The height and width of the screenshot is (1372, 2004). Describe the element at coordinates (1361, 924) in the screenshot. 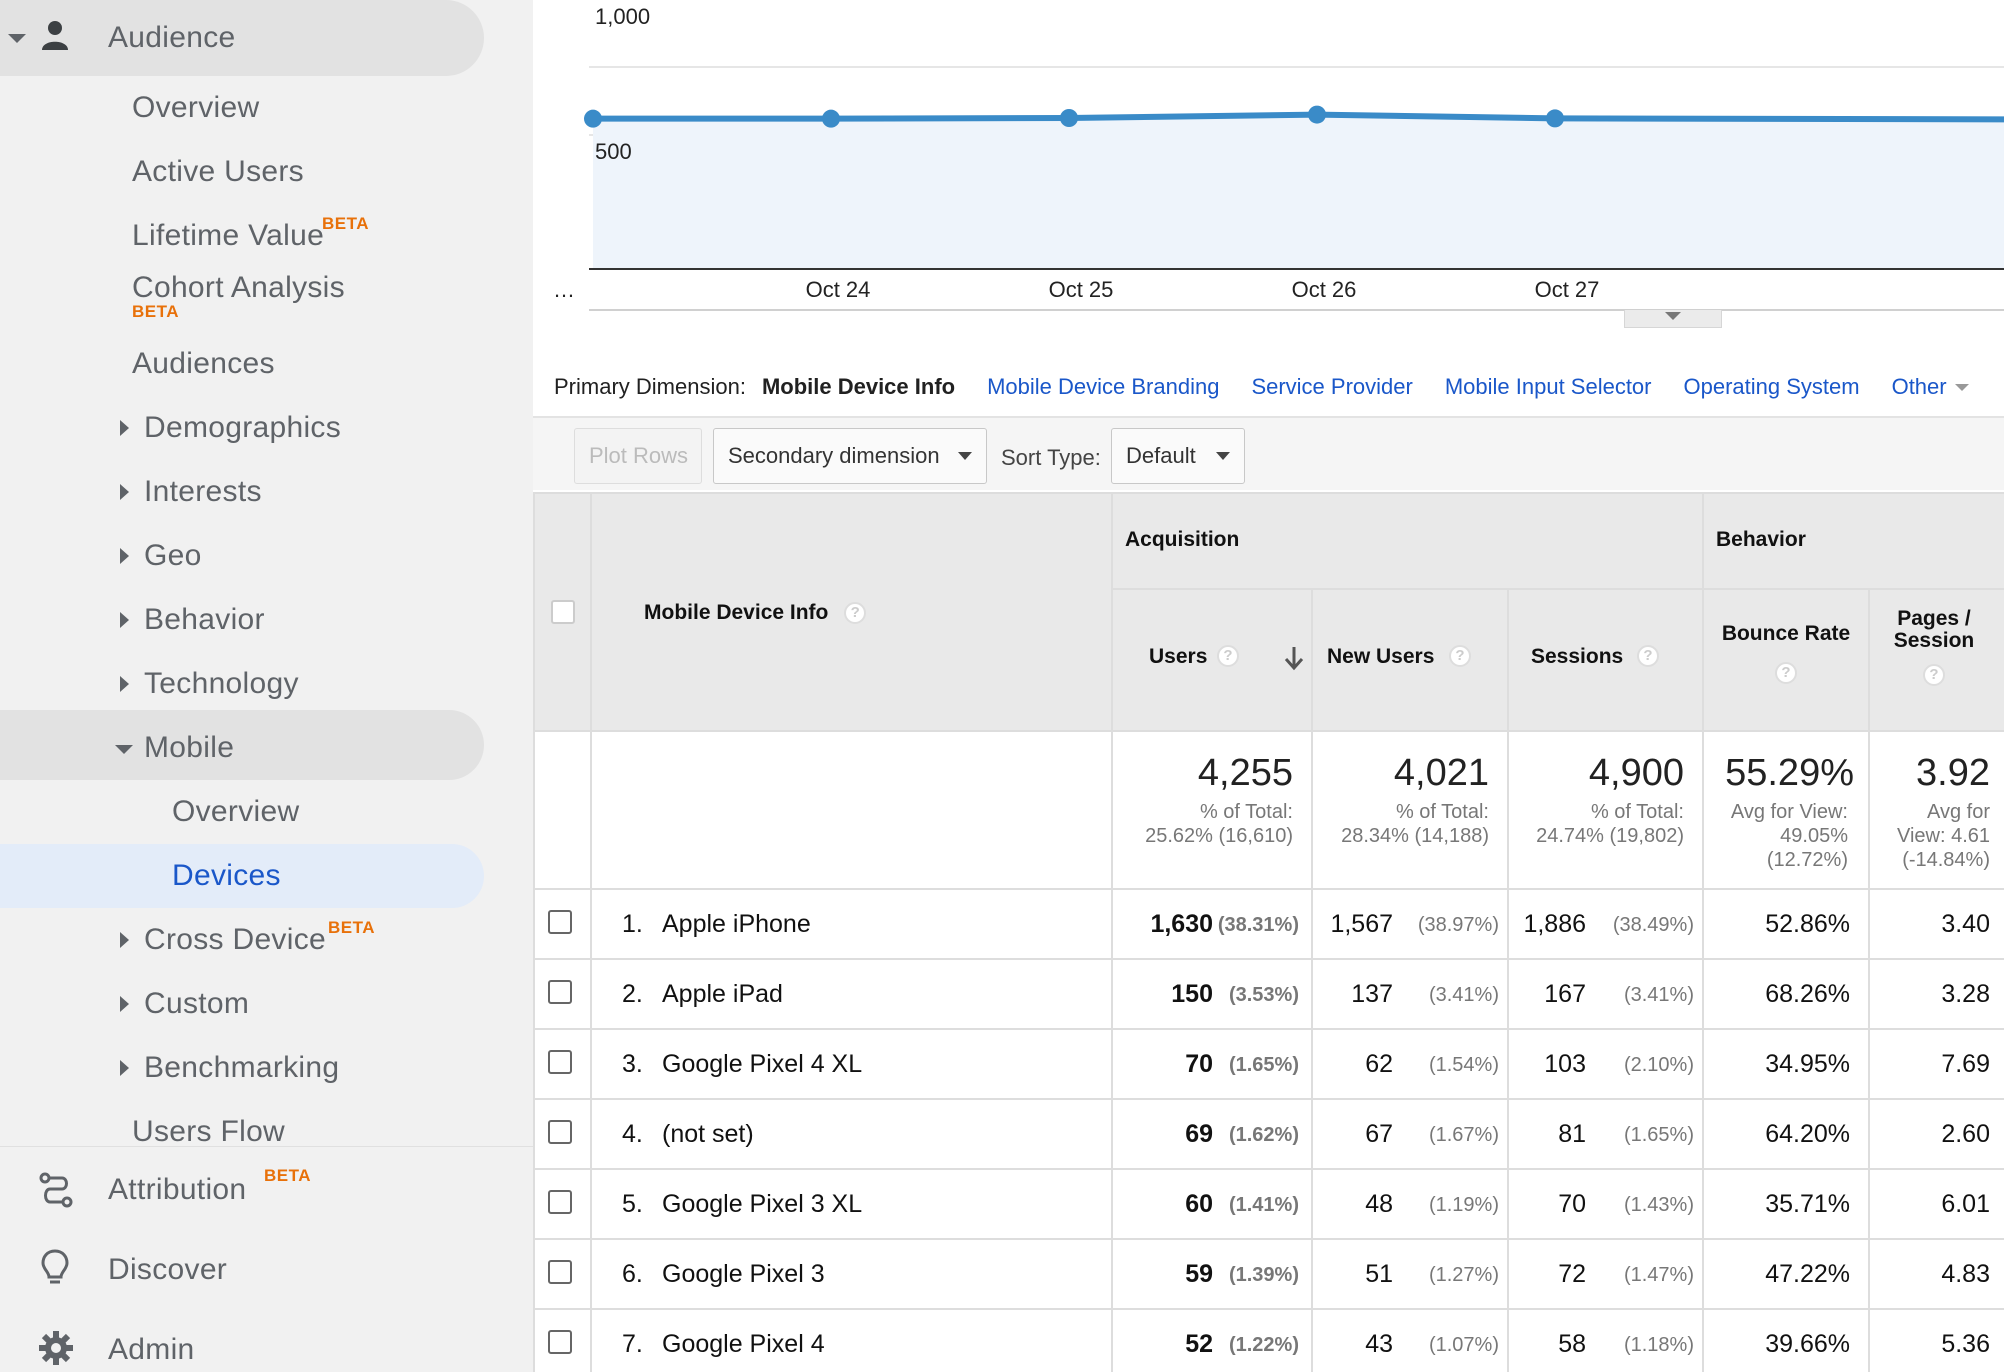

I see `row-new-users: 1,567` at that location.